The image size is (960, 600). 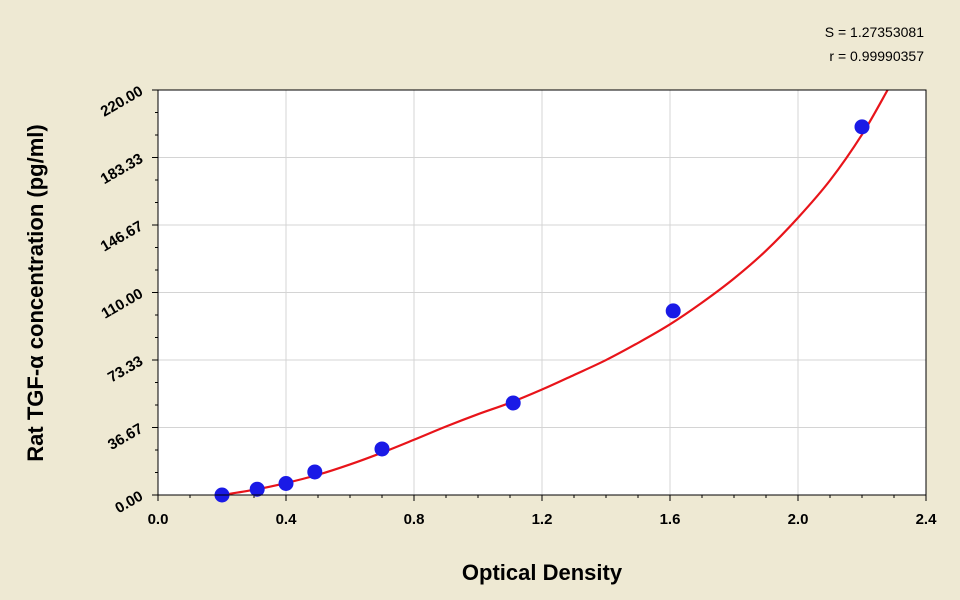 What do you see at coordinates (122, 169) in the screenshot?
I see `y-tick-label: 183.33` at bounding box center [122, 169].